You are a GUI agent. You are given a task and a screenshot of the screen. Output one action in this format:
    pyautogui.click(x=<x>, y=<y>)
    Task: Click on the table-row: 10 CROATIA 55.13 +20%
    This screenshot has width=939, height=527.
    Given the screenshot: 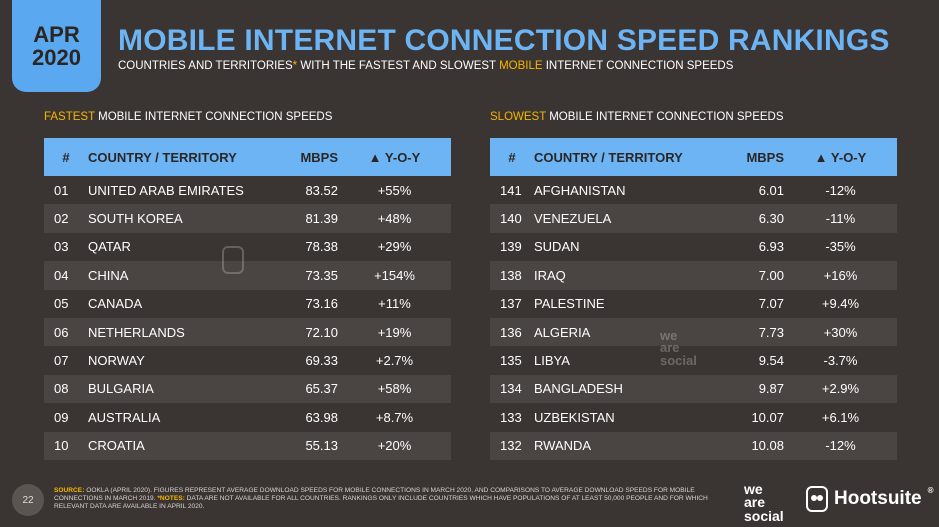 What is the action you would take?
    pyautogui.click(x=247, y=445)
    